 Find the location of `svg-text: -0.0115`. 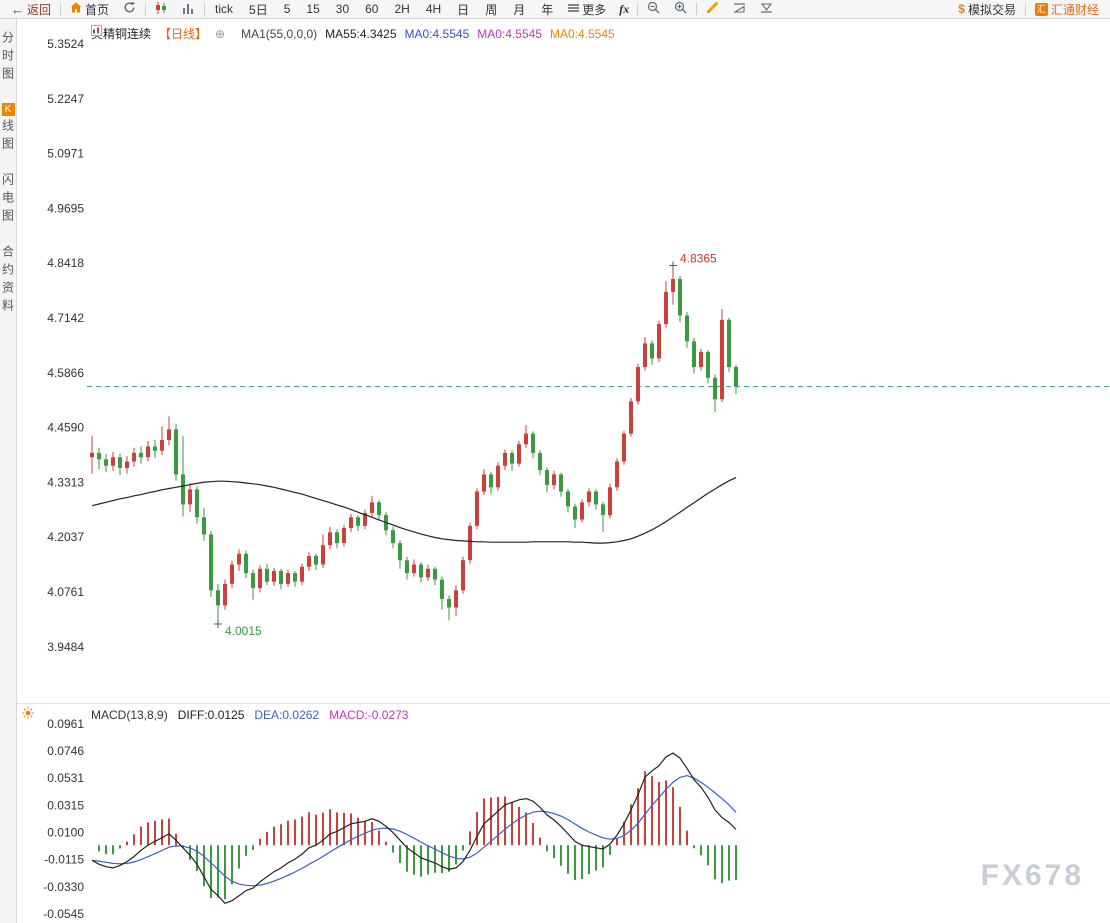

svg-text: -0.0115 is located at coordinates (64, 860).